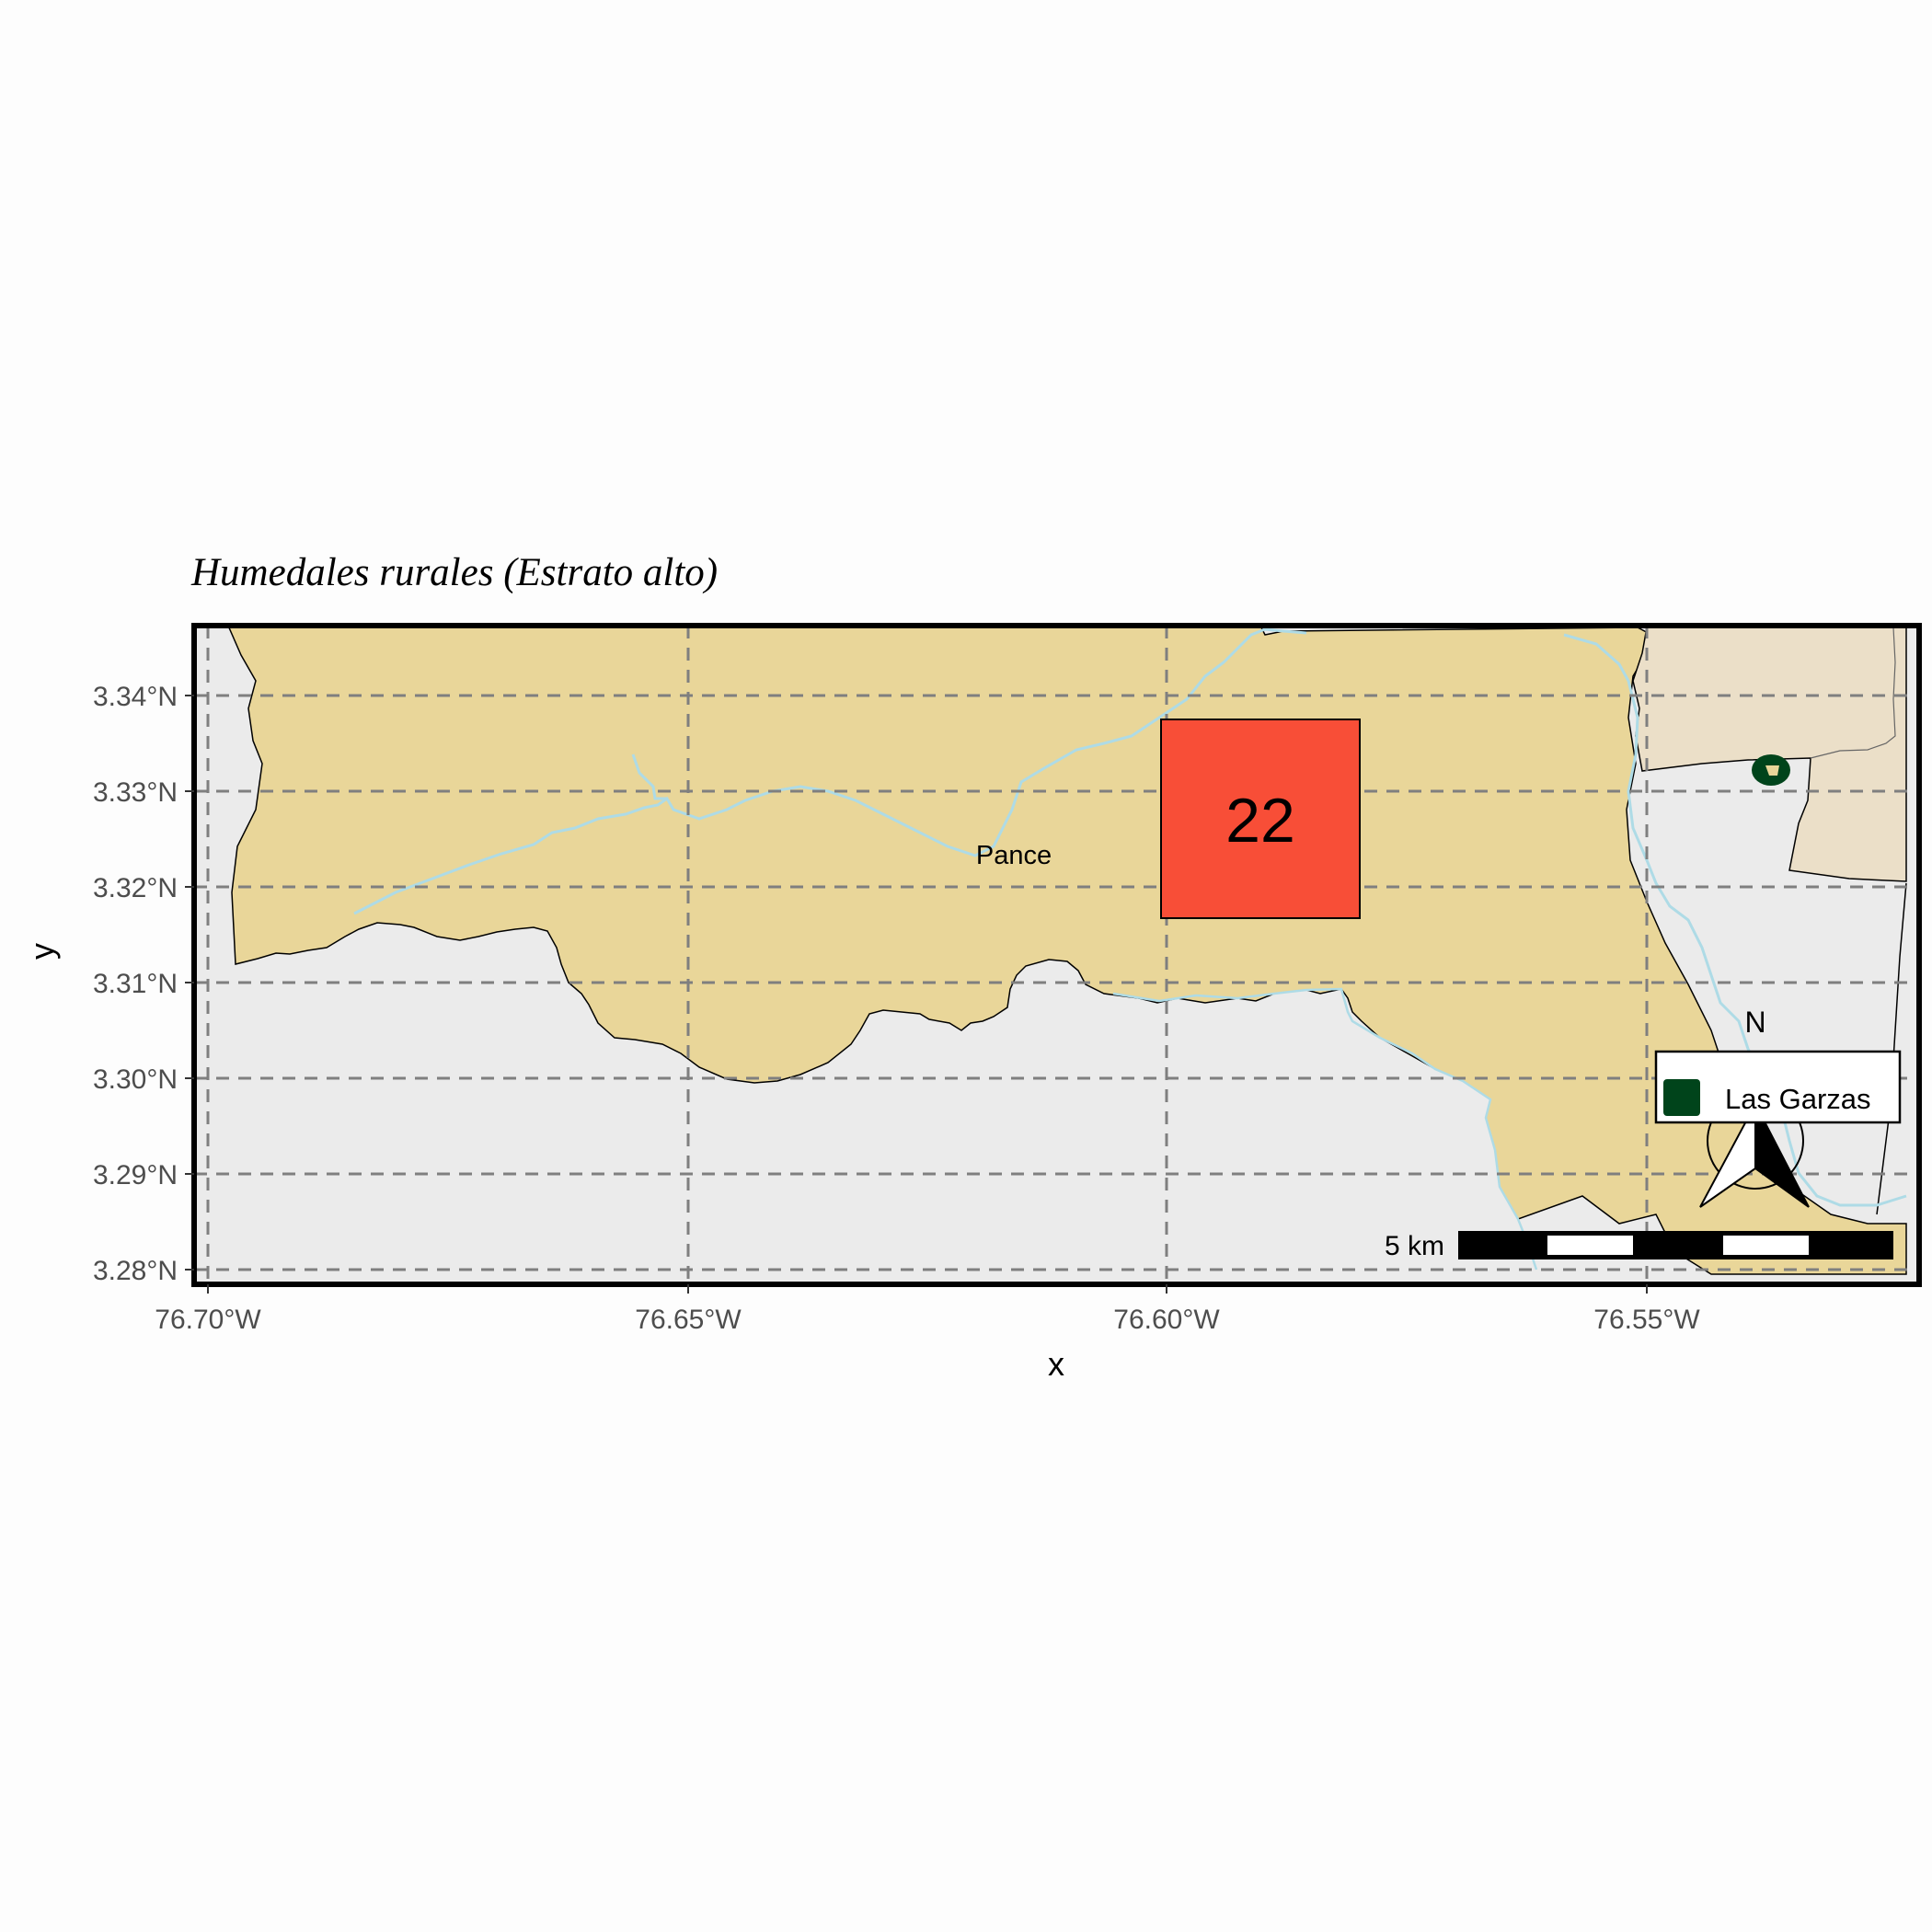 This screenshot has height=1932, width=1932. I want to click on river-south, so click(1325, 1129).